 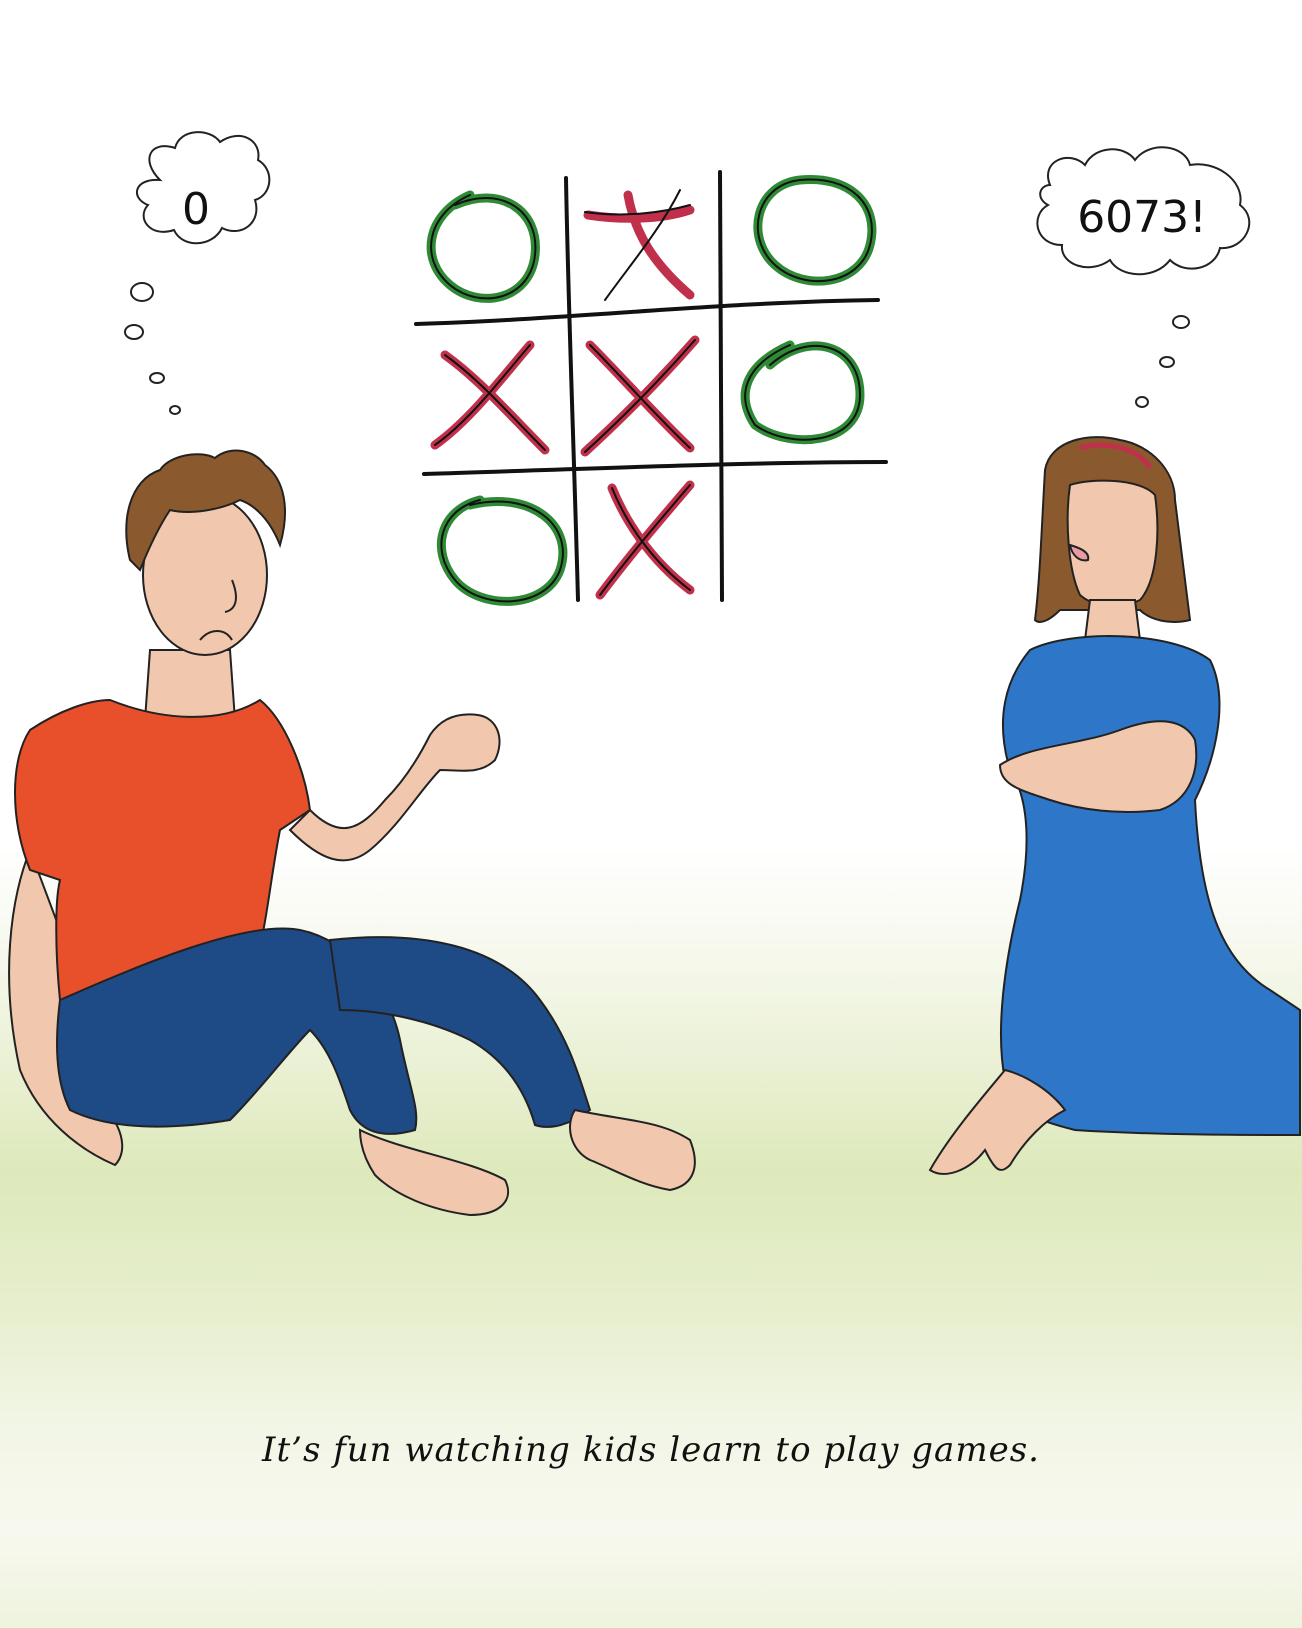 I want to click on cell-2-1-x-mark, so click(x=490, y=397).